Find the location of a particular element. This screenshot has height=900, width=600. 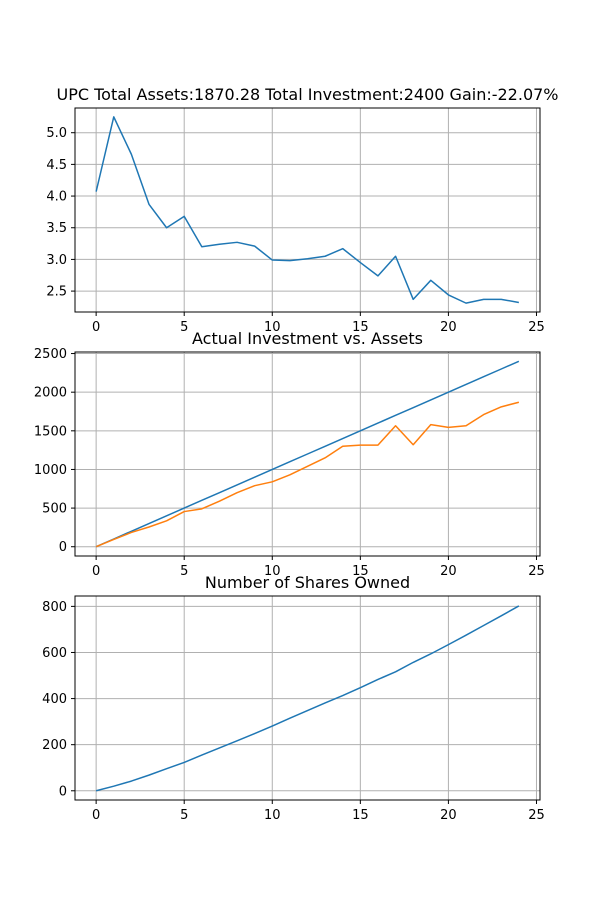

y-tick-label: 5.0 is located at coordinates (56, 133).